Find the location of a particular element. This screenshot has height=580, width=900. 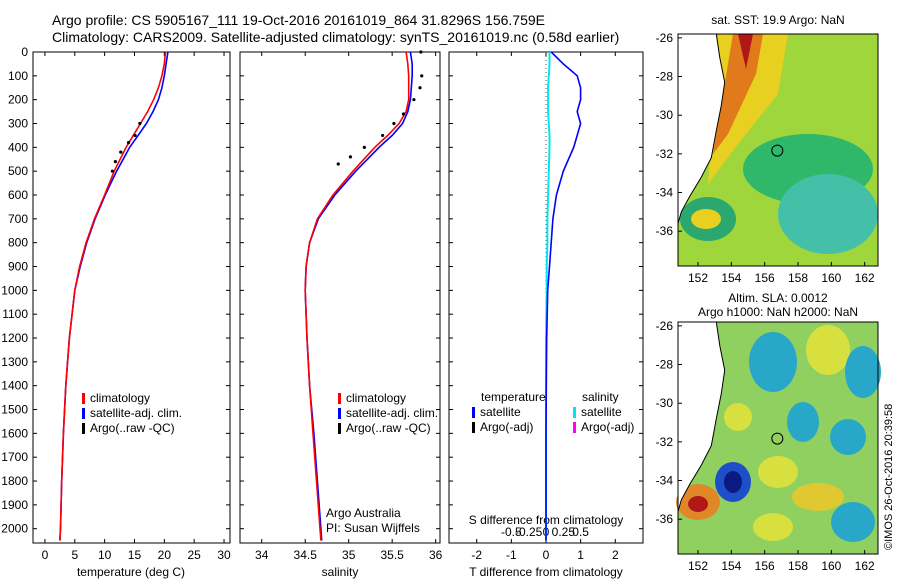

diff-xlabel-bottom: T difference from climatology is located at coordinates (546, 572).